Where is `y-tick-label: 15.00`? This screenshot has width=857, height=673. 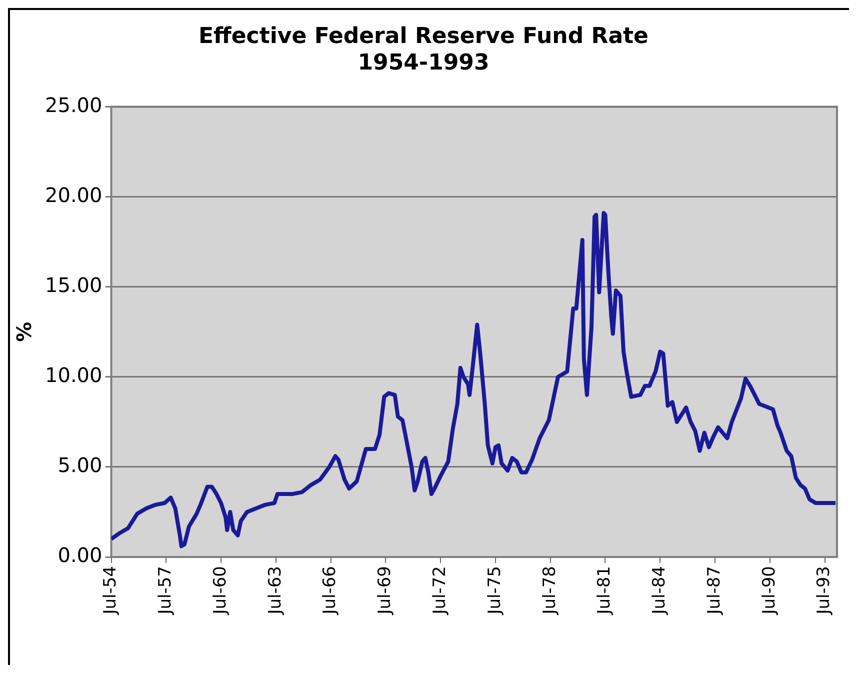
y-tick-label: 15.00 is located at coordinates (73, 285).